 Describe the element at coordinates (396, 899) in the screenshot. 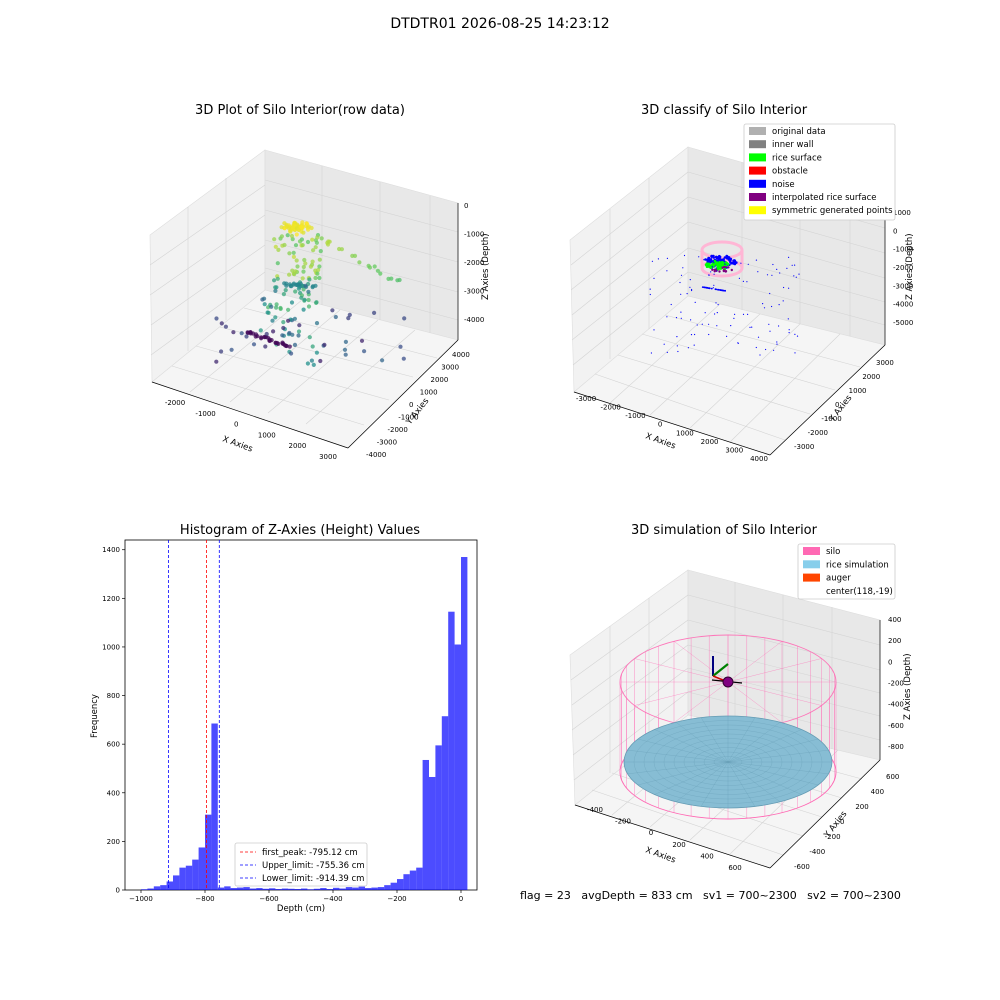

I see `xaxis-tick: −200` at that location.